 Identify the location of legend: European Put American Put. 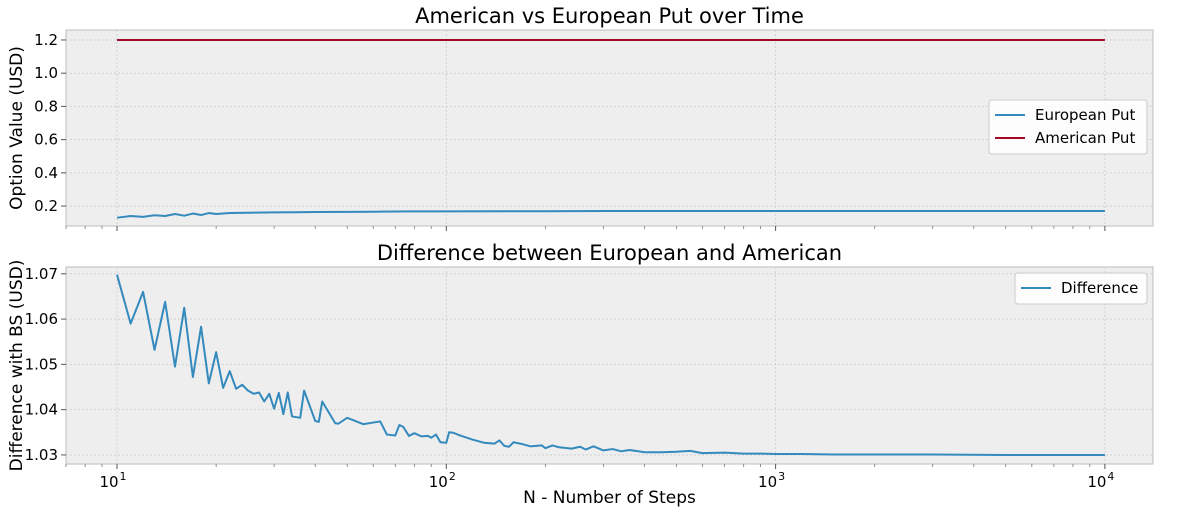
(1068, 127).